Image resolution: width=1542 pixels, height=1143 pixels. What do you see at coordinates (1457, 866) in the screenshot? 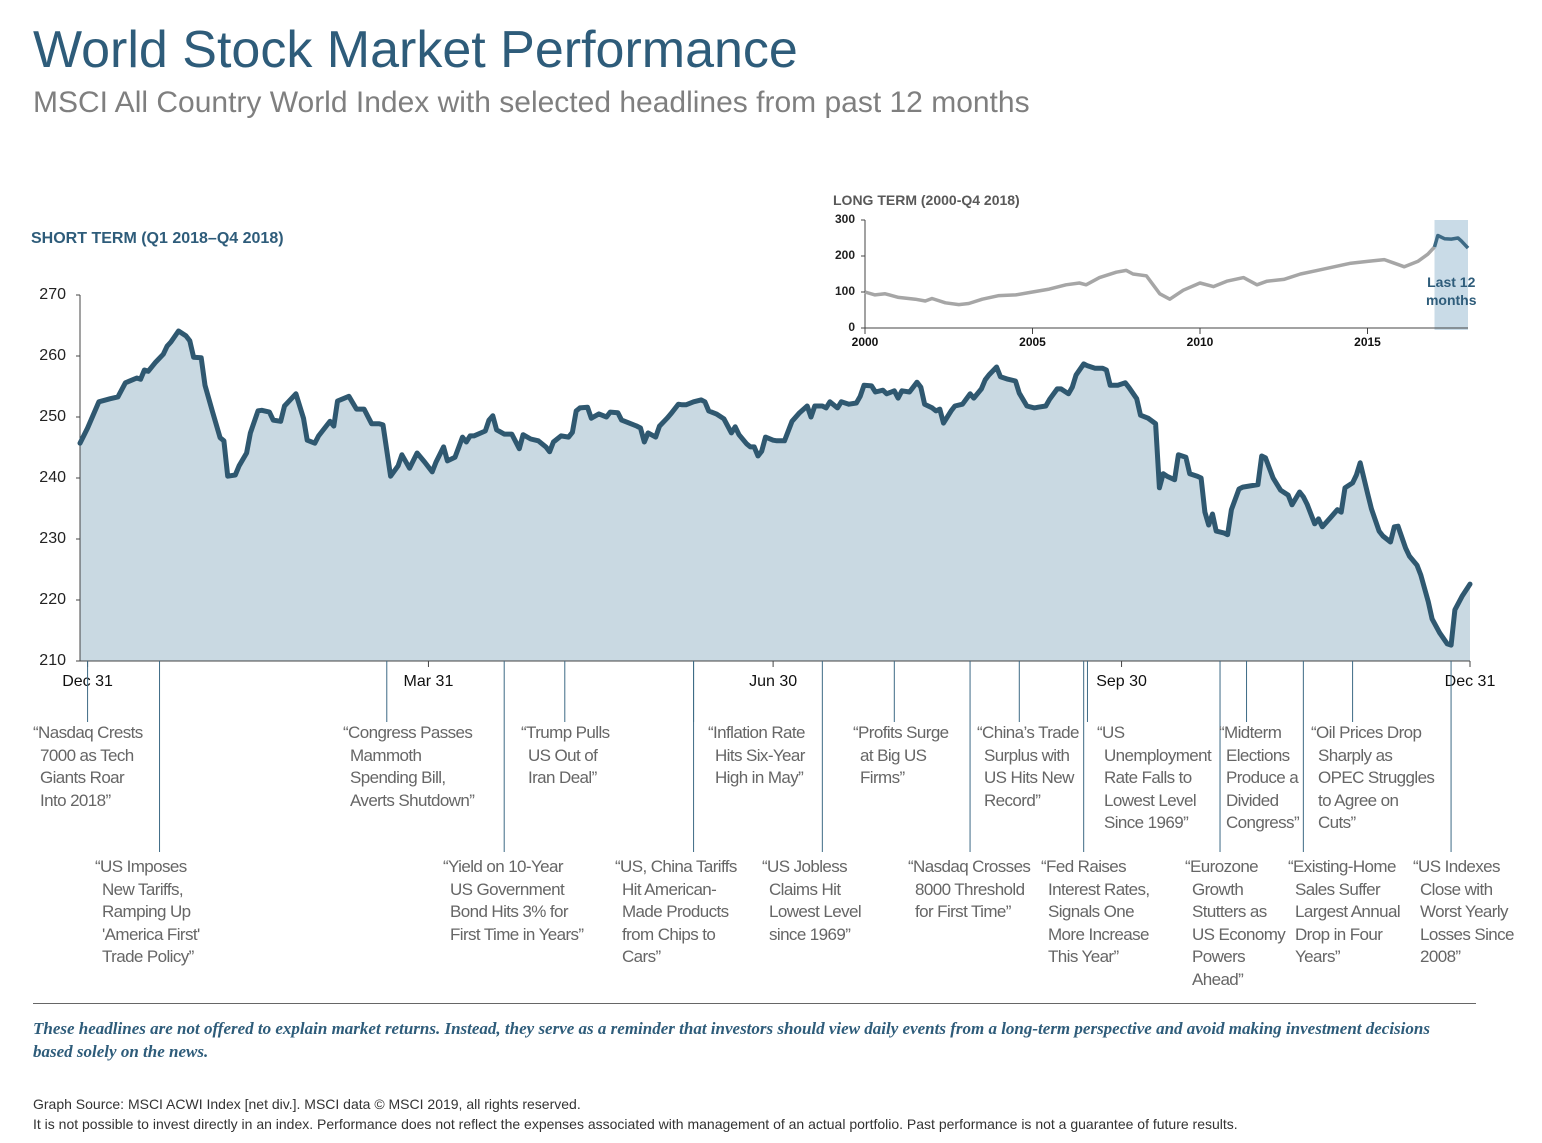
I see `annotation-line: “US Indexes` at bounding box center [1457, 866].